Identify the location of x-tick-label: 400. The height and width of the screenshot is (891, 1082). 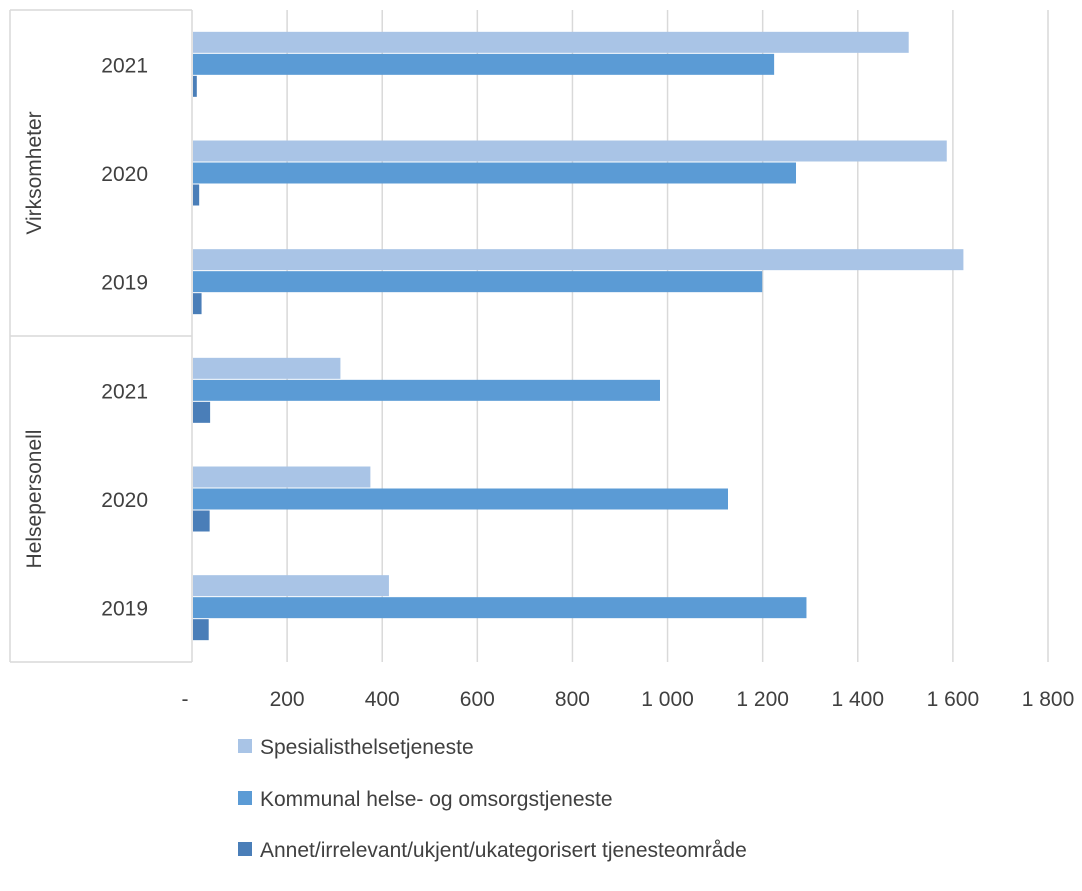
(382, 699).